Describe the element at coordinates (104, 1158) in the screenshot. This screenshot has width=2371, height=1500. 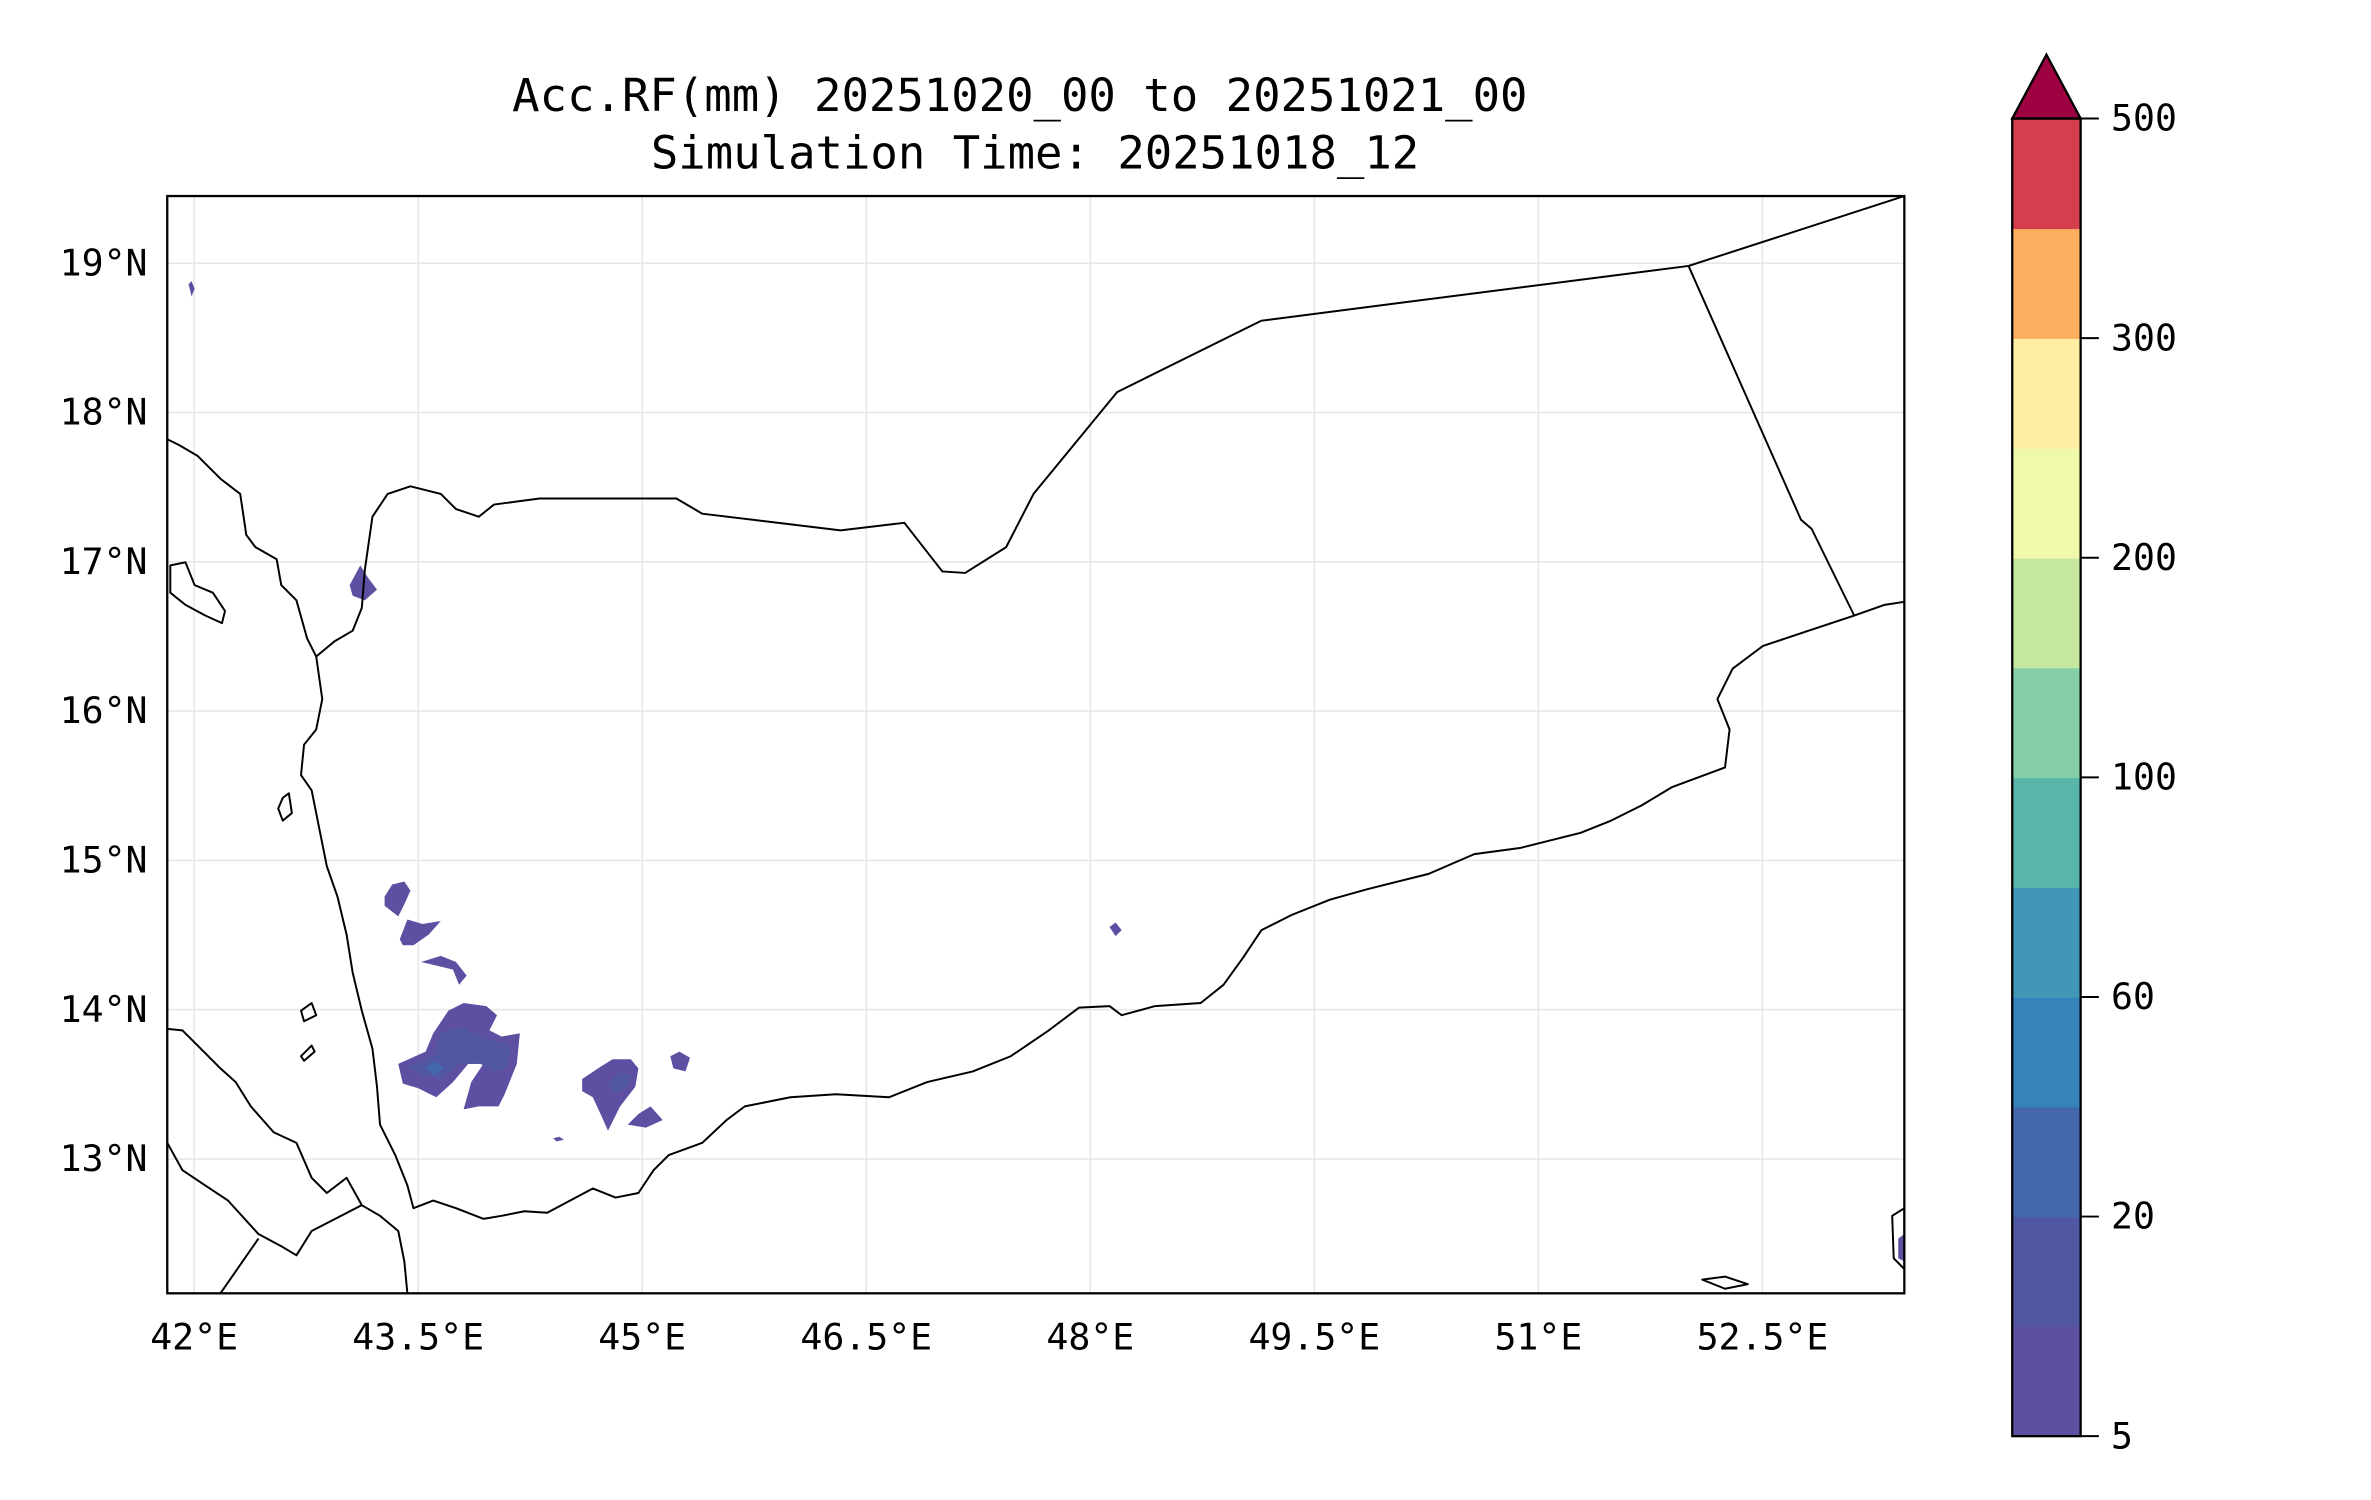
I see `y-tick-label: 13°N` at that location.